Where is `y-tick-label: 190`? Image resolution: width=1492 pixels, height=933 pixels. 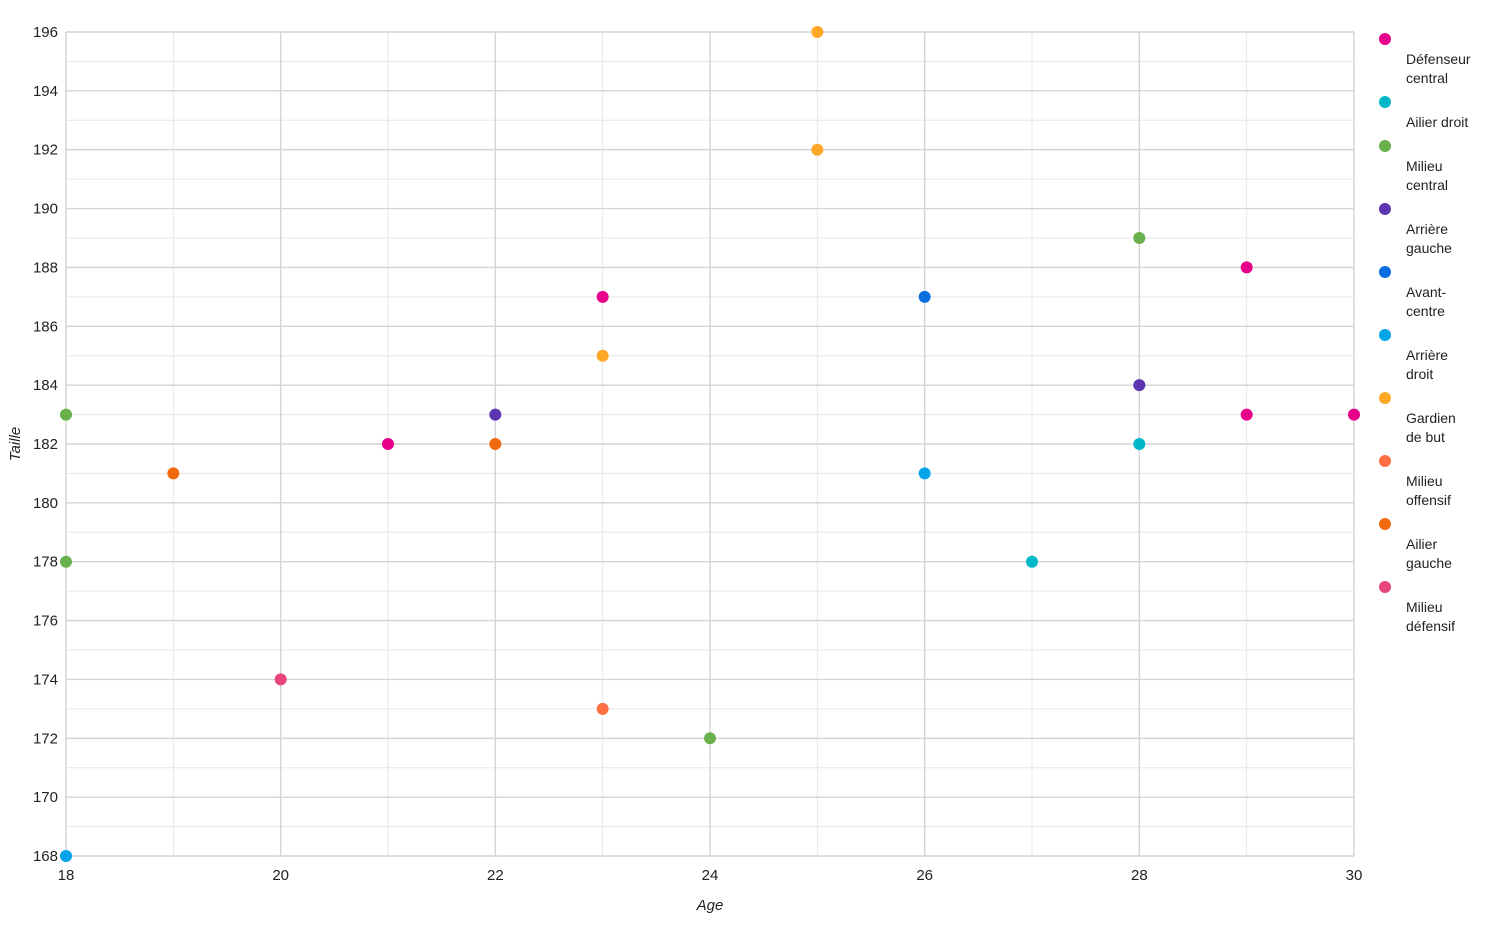 y-tick-label: 190 is located at coordinates (45, 209).